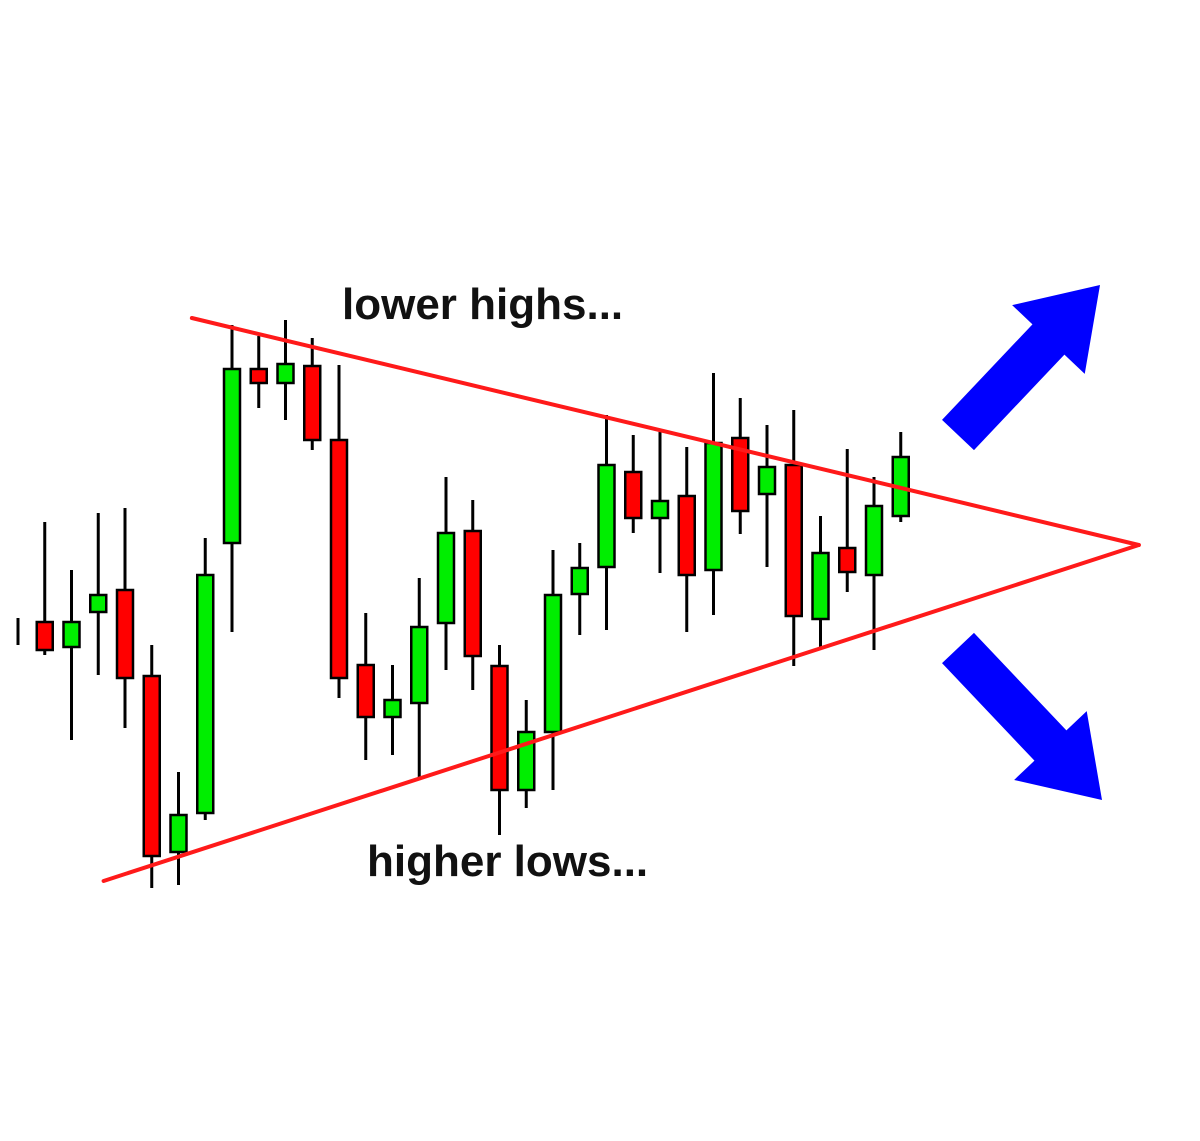 Image resolution: width=1200 pixels, height=1141 pixels. What do you see at coordinates (1021, 368) in the screenshot?
I see `breakout-up-arrow-icon` at bounding box center [1021, 368].